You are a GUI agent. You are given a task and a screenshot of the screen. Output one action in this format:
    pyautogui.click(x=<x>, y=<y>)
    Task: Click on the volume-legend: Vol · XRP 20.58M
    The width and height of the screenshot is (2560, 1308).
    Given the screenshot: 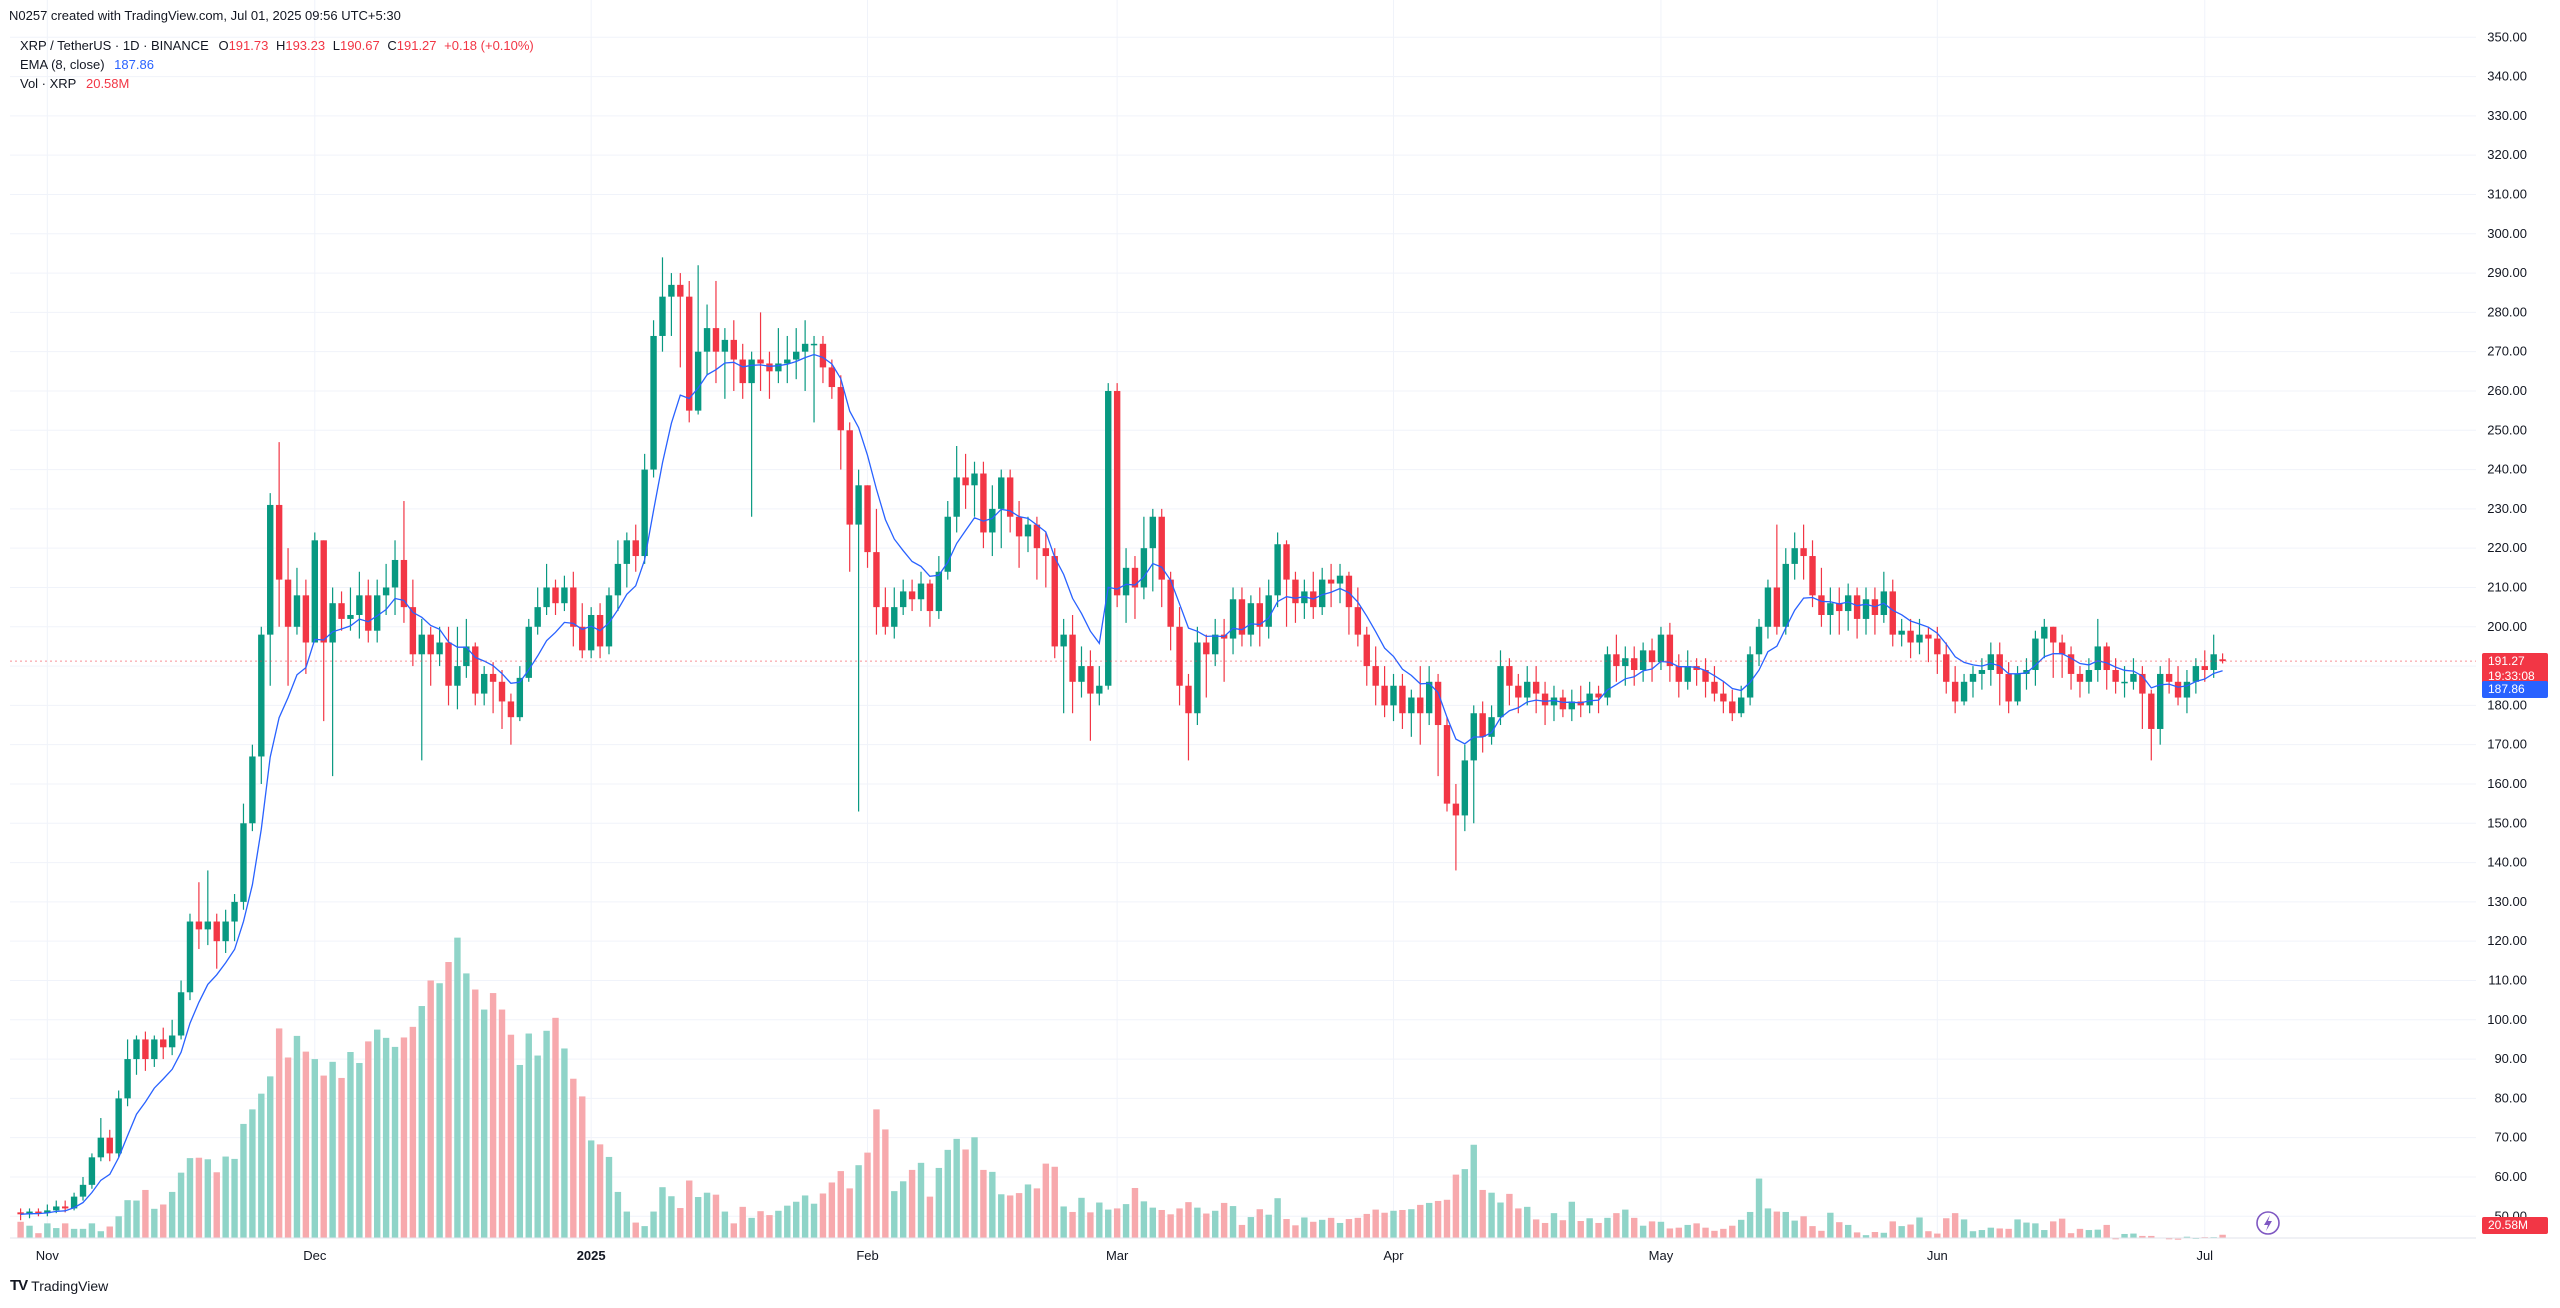 What is the action you would take?
    pyautogui.click(x=74, y=83)
    